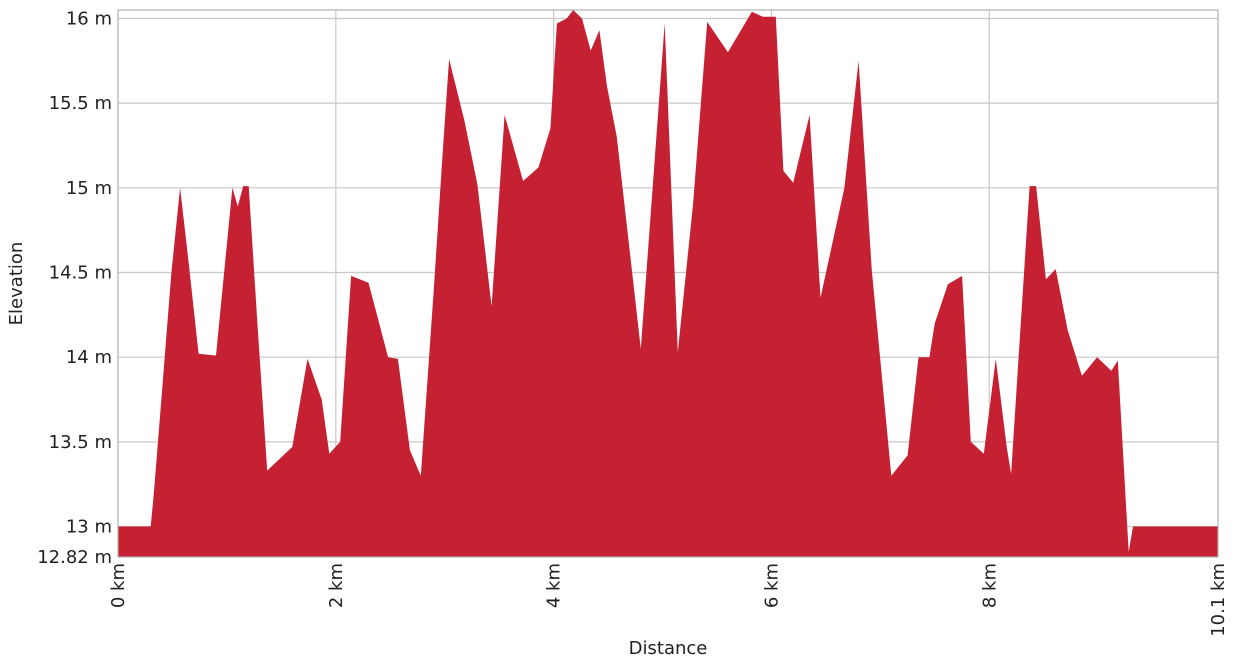 This screenshot has height=665, width=1235. What do you see at coordinates (1218, 600) in the screenshot?
I see `x-tick-label: 10.1 km` at bounding box center [1218, 600].